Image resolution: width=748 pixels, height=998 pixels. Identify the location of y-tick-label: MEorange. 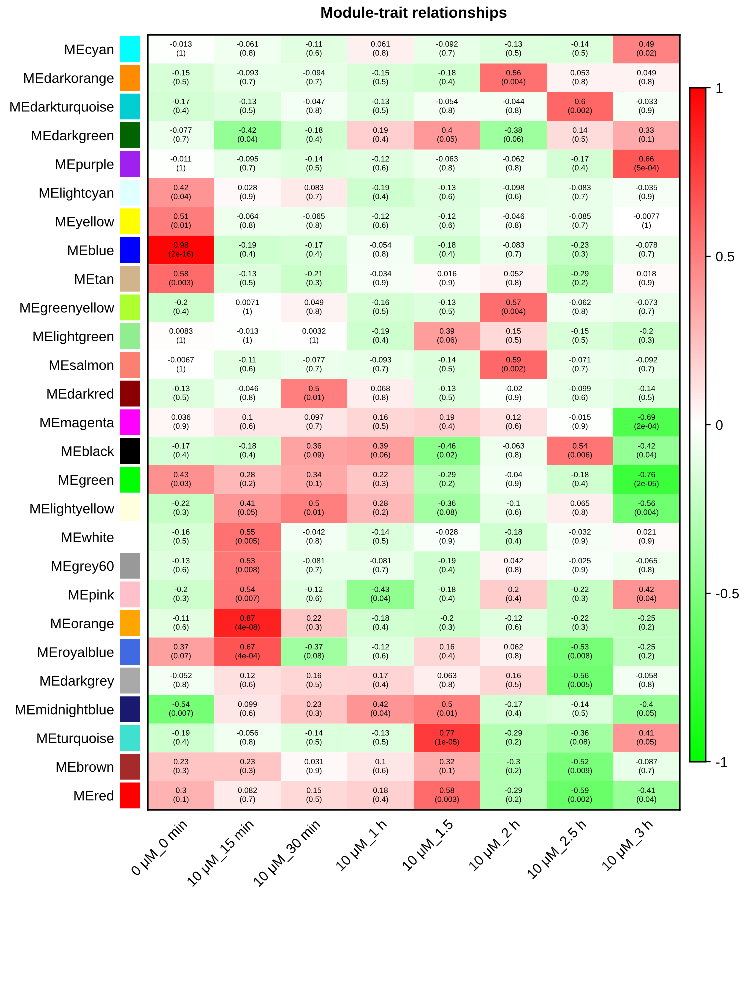
(83, 625).